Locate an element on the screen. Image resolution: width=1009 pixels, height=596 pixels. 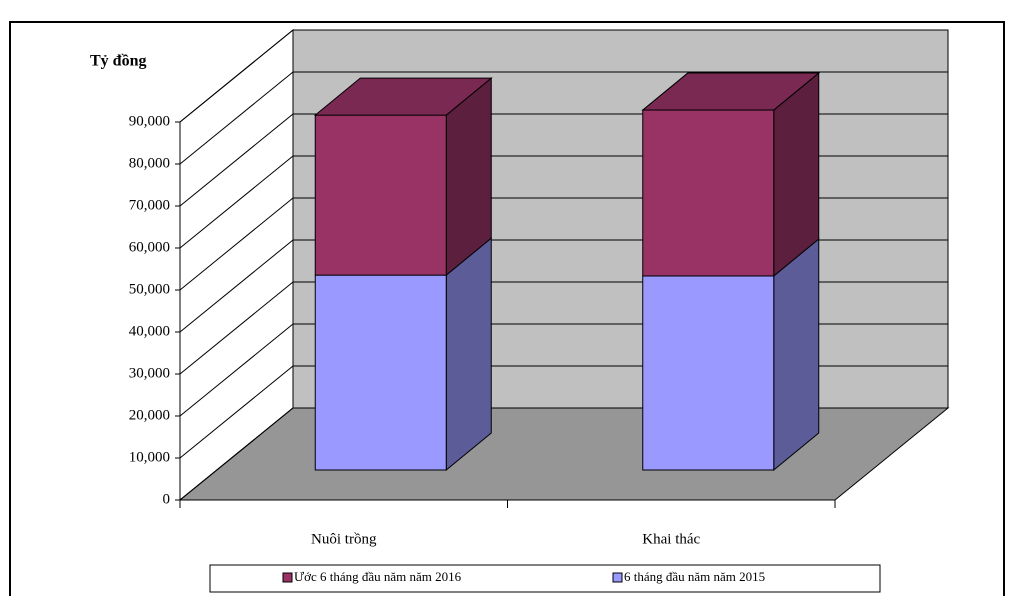
y-tick-label: 70,000 is located at coordinates (149, 205).